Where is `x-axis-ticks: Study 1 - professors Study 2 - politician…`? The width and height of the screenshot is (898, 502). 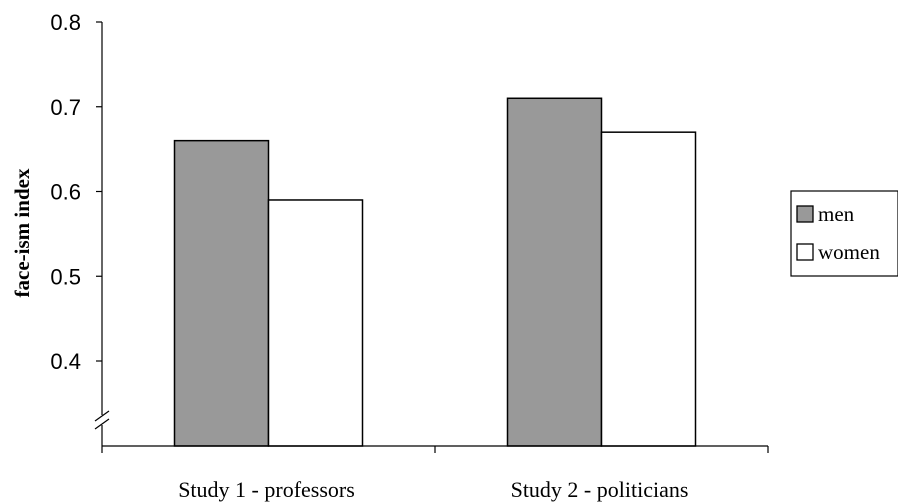 x-axis-ticks: Study 1 - professors Study 2 - politician… is located at coordinates (435, 474).